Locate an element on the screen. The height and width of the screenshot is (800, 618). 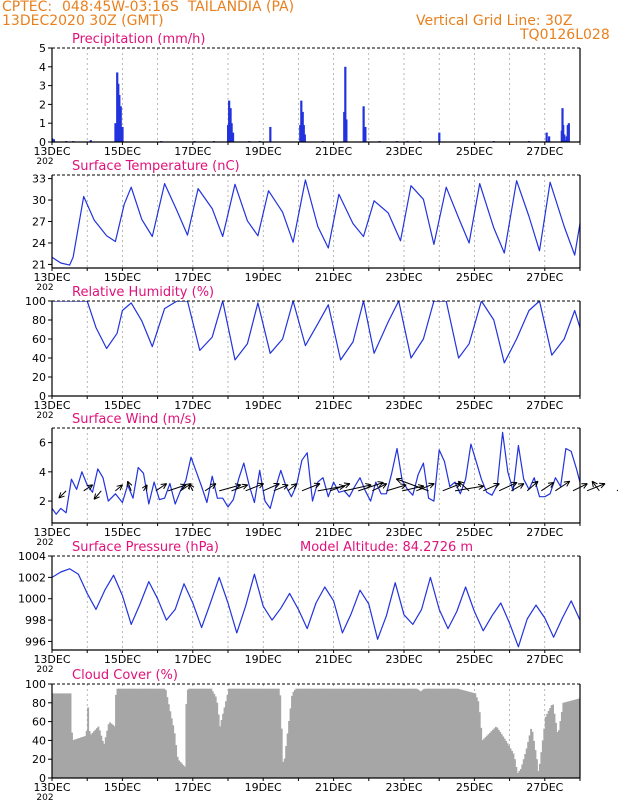
x-tick-label: 21DEC is located at coordinates (333, 405).